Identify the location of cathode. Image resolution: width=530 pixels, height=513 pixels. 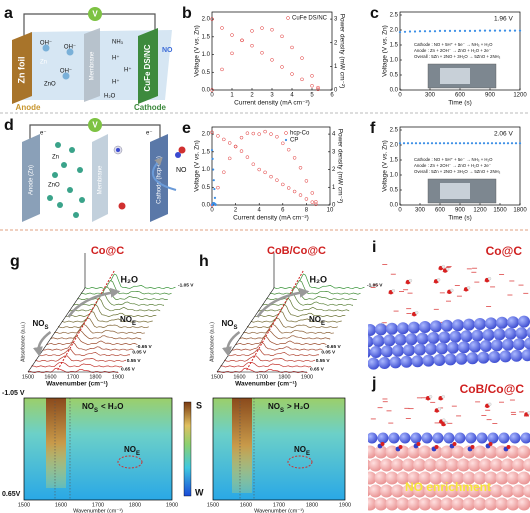
(159, 178).